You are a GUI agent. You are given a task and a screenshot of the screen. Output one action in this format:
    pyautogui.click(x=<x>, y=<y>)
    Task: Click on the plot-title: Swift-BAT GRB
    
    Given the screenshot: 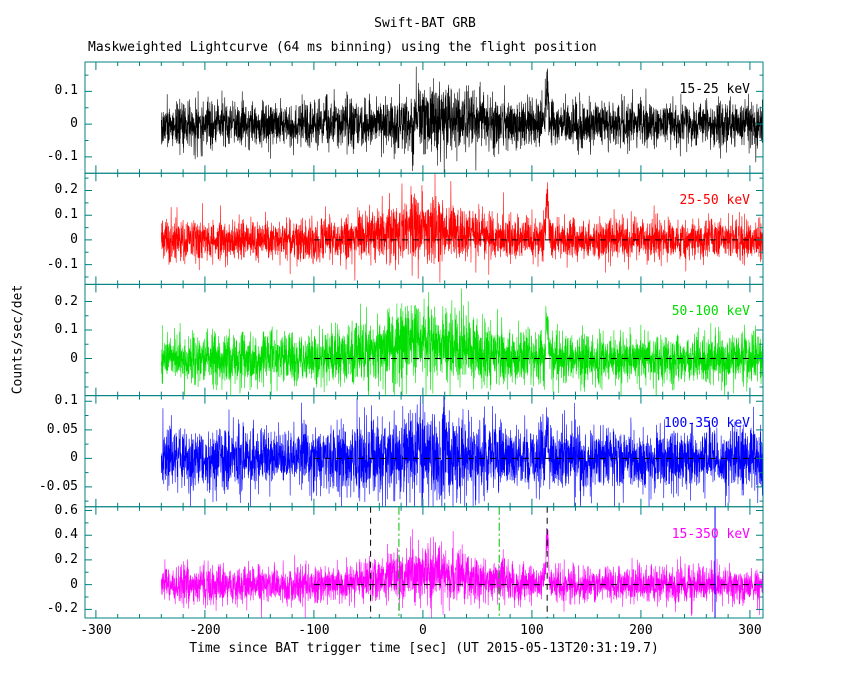 What is the action you would take?
    pyautogui.click(x=425, y=23)
    